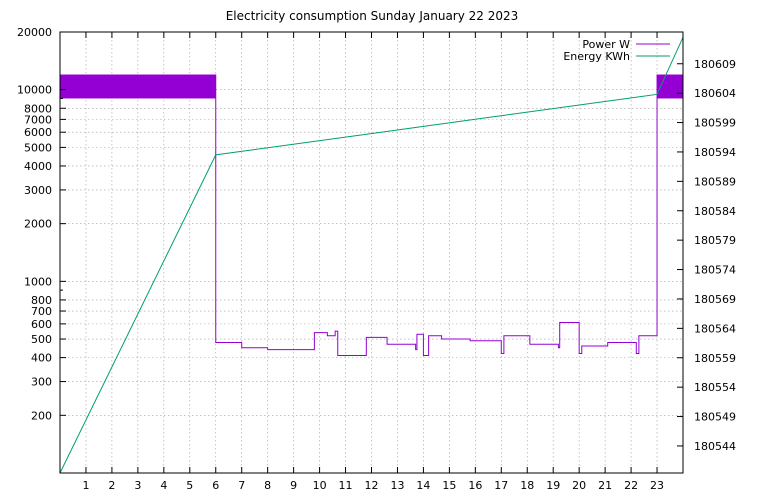  Describe the element at coordinates (631, 485) in the screenshot. I see `x-tick-label: 22` at that location.